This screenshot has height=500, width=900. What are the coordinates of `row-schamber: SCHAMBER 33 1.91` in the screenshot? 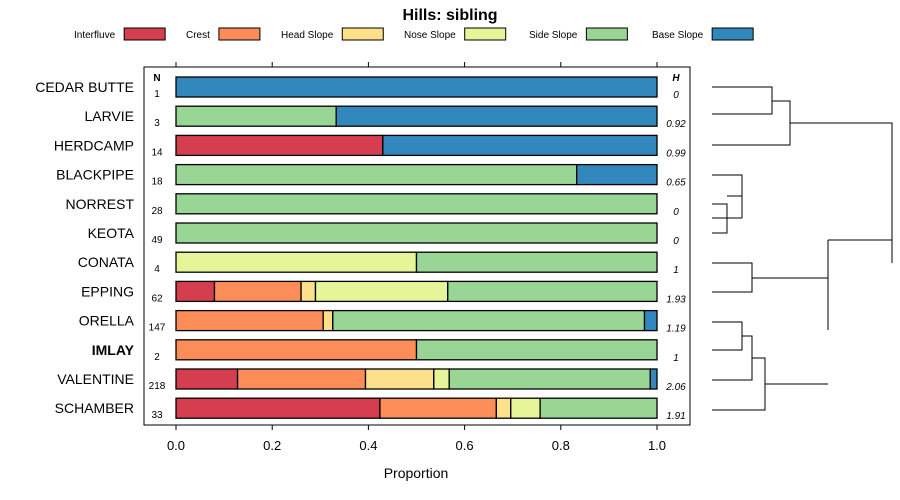 It's located at (370, 409).